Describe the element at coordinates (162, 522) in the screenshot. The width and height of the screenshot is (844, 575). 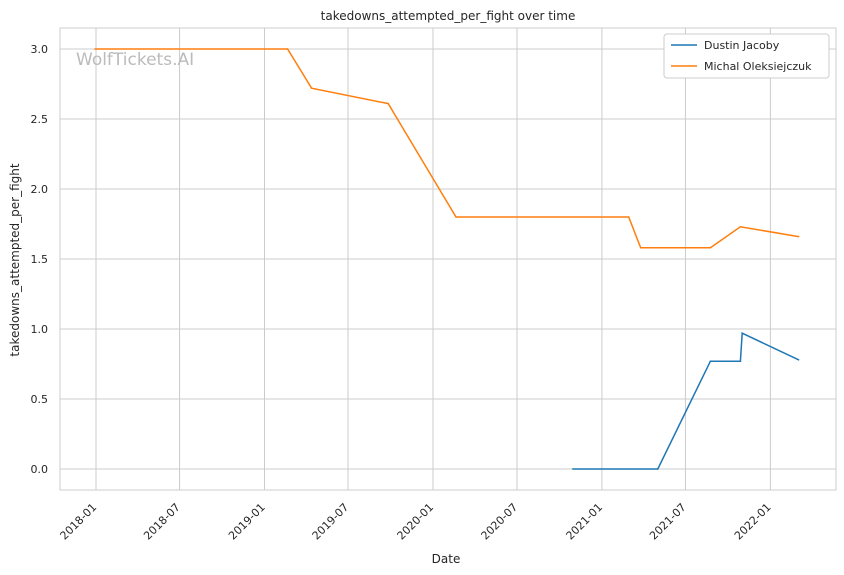
I see `x-tick-label: 2018-07` at that location.